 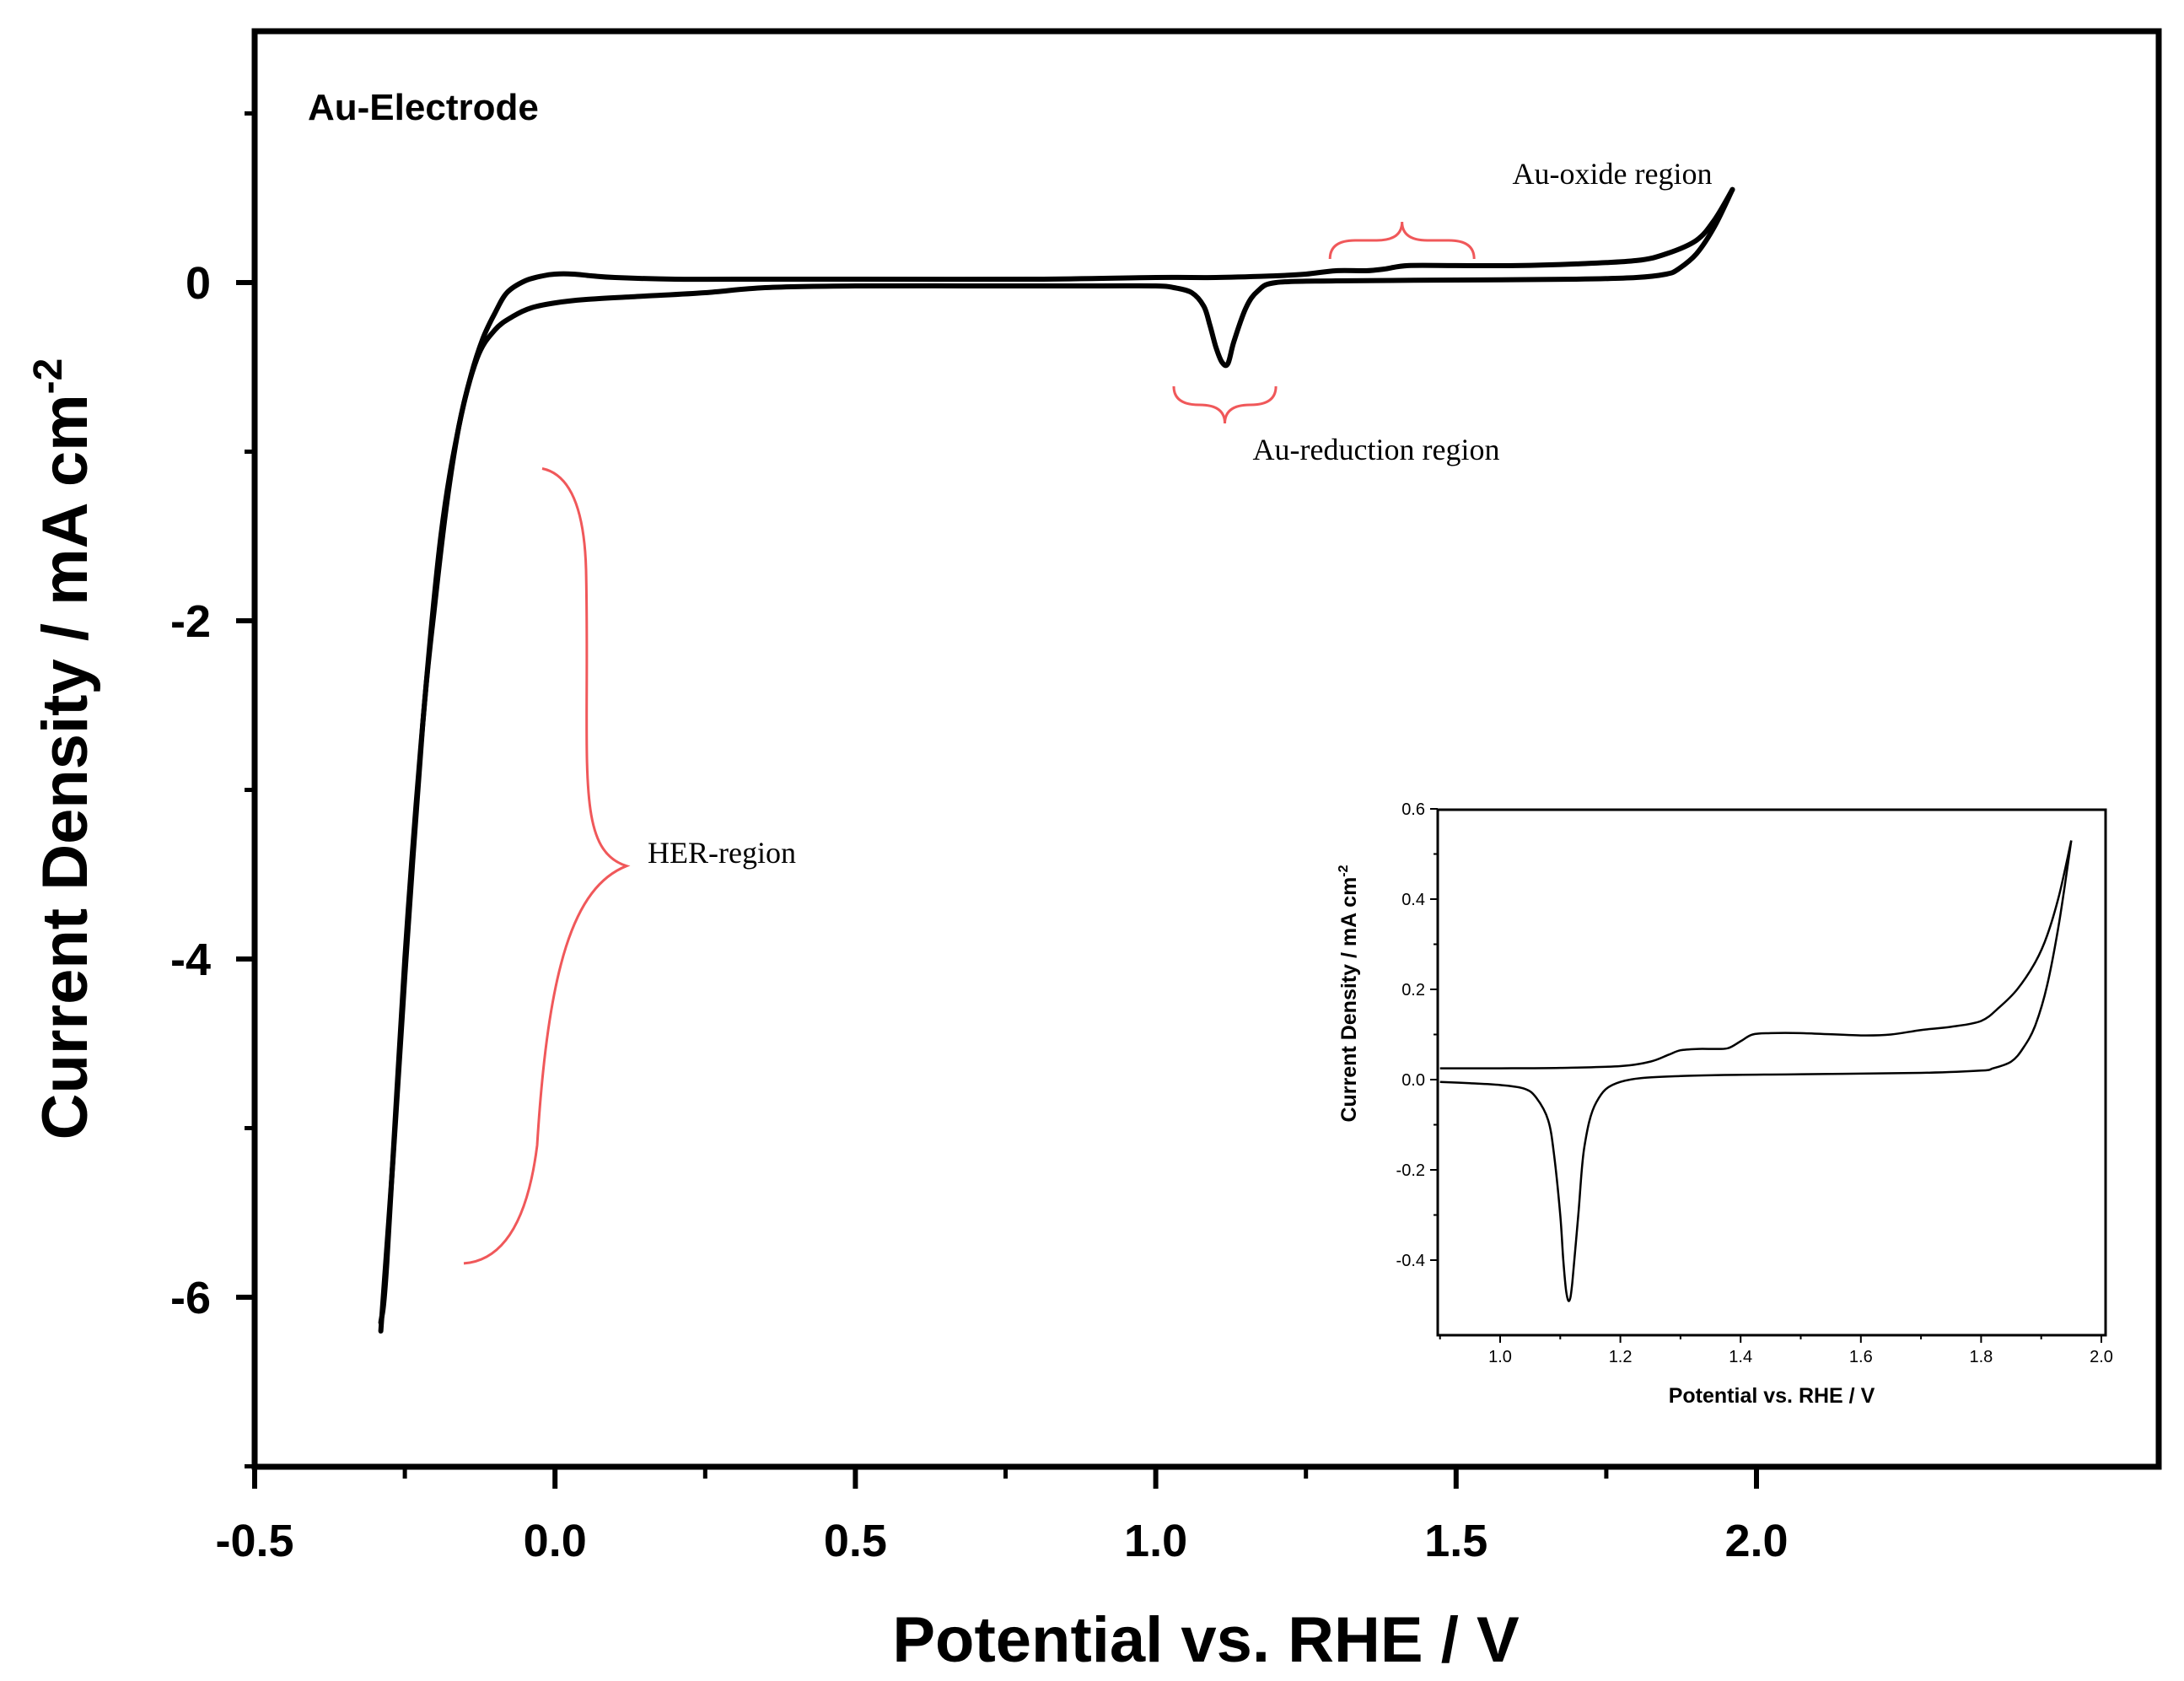 What do you see at coordinates (1413, 900) in the screenshot?
I see `inset-y-tick-label: 0.4` at bounding box center [1413, 900].